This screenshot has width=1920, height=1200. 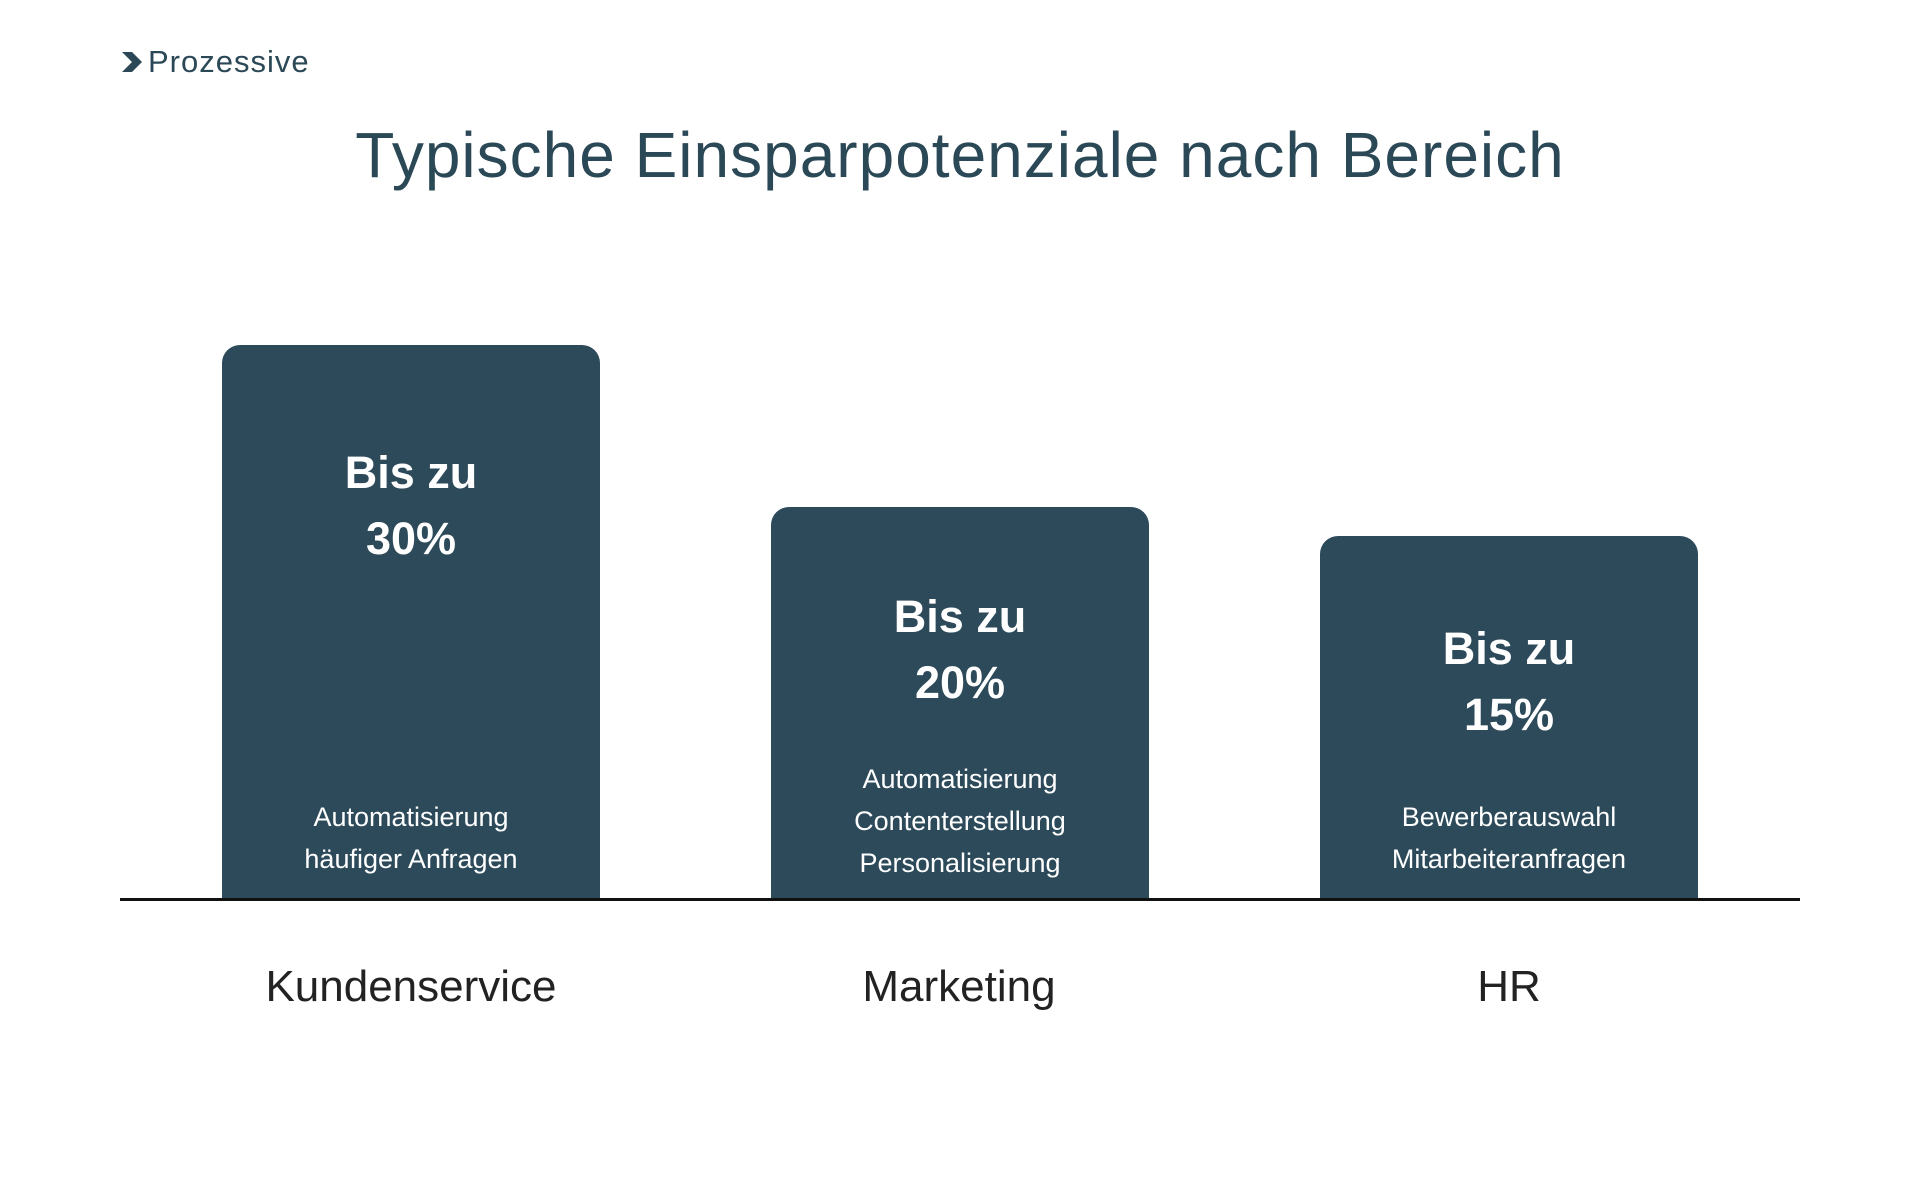 What do you see at coordinates (132, 62) in the screenshot?
I see `chevron-logo-icon` at bounding box center [132, 62].